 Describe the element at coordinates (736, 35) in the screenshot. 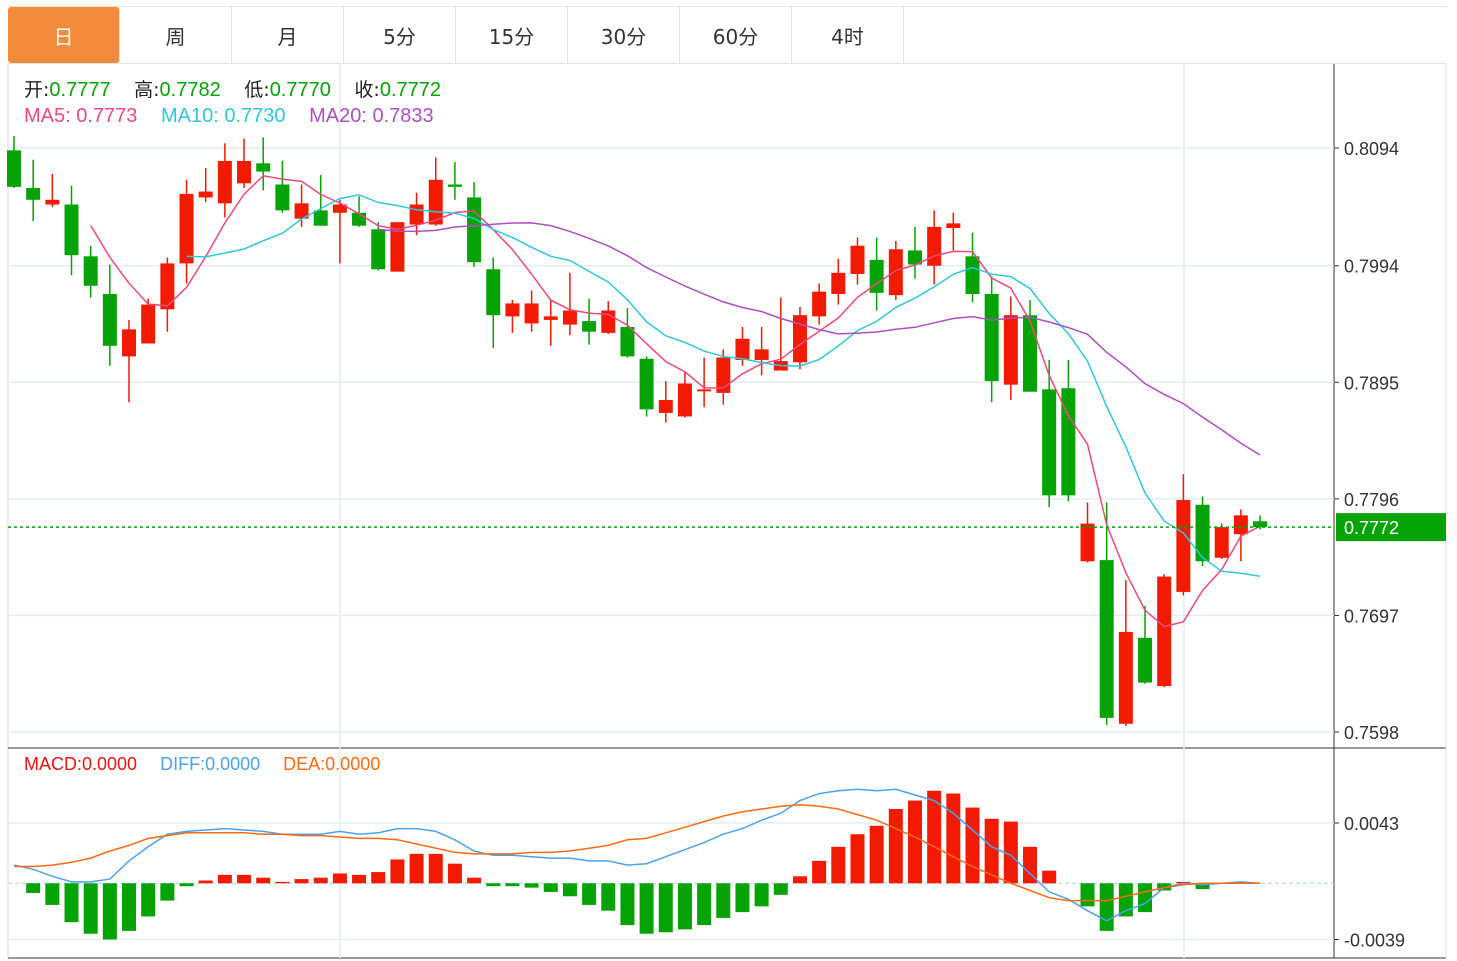

I see `tab-60min: 60分` at that location.